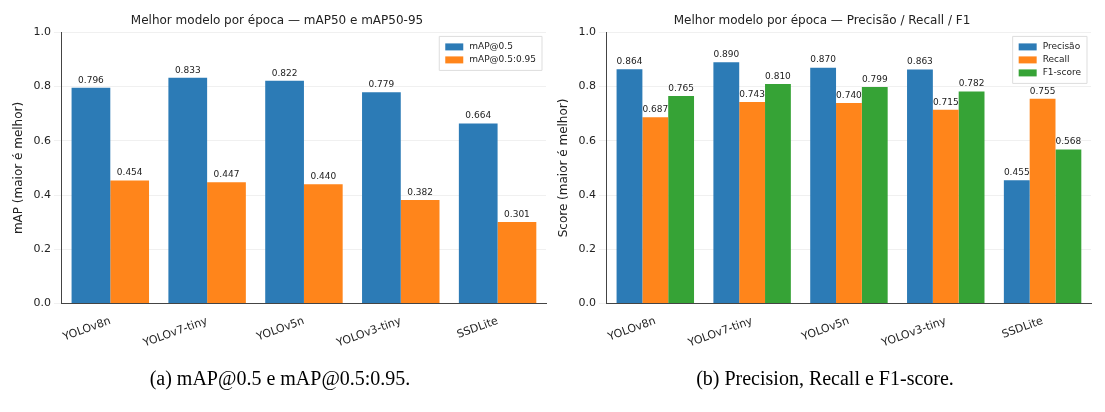  I want to click on data-label: 0.454, so click(129, 172).